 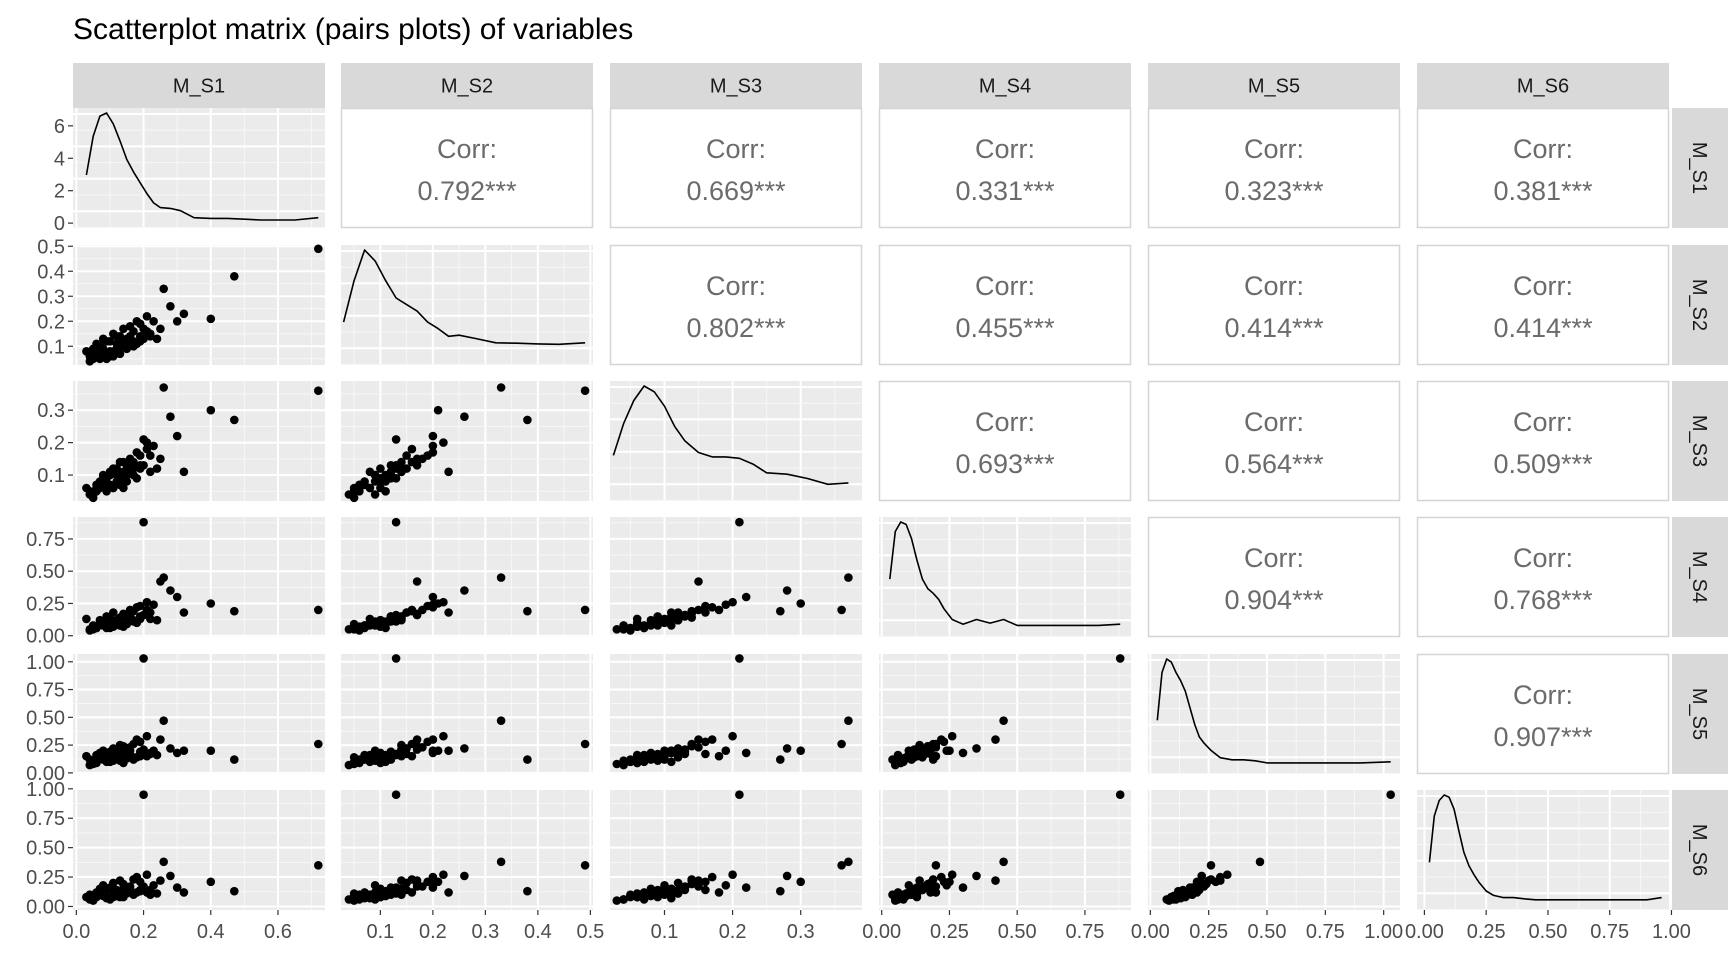 What do you see at coordinates (1005, 577) in the screenshot?
I see `panel-M_S4-M_S4` at bounding box center [1005, 577].